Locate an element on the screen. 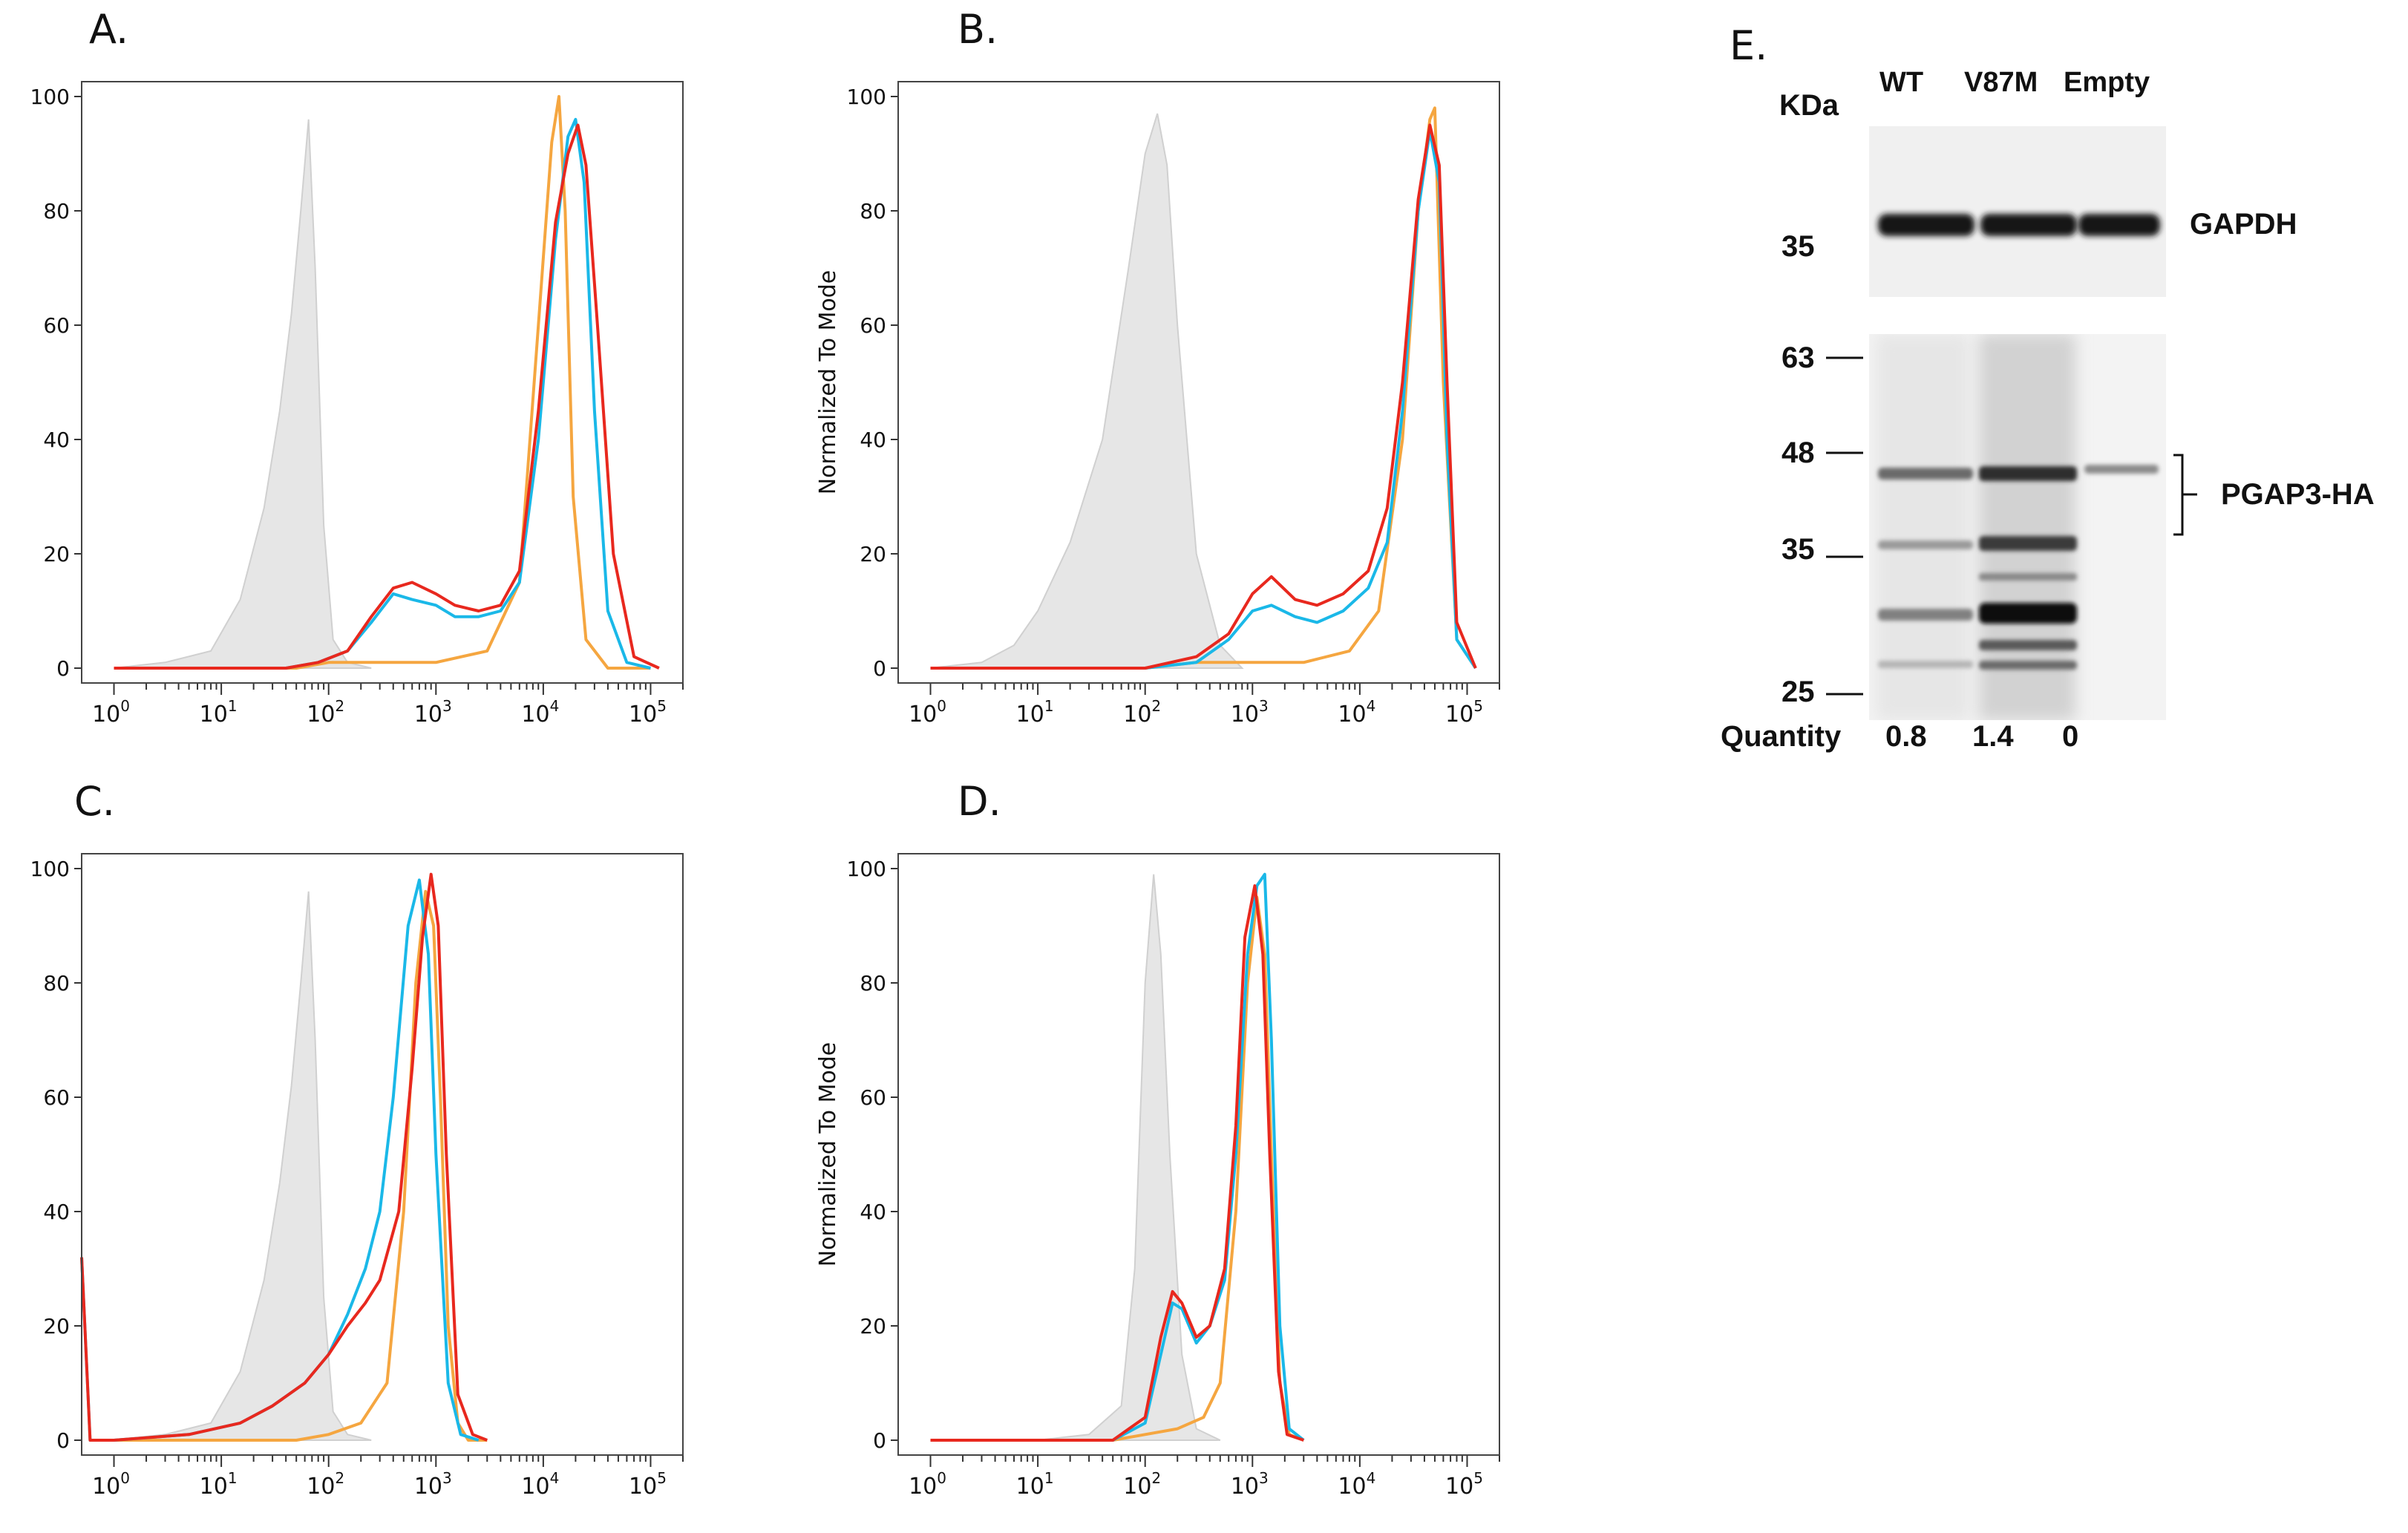 The height and width of the screenshot is (1533, 2408). marker-35-top: 35 is located at coordinates (1799, 246).